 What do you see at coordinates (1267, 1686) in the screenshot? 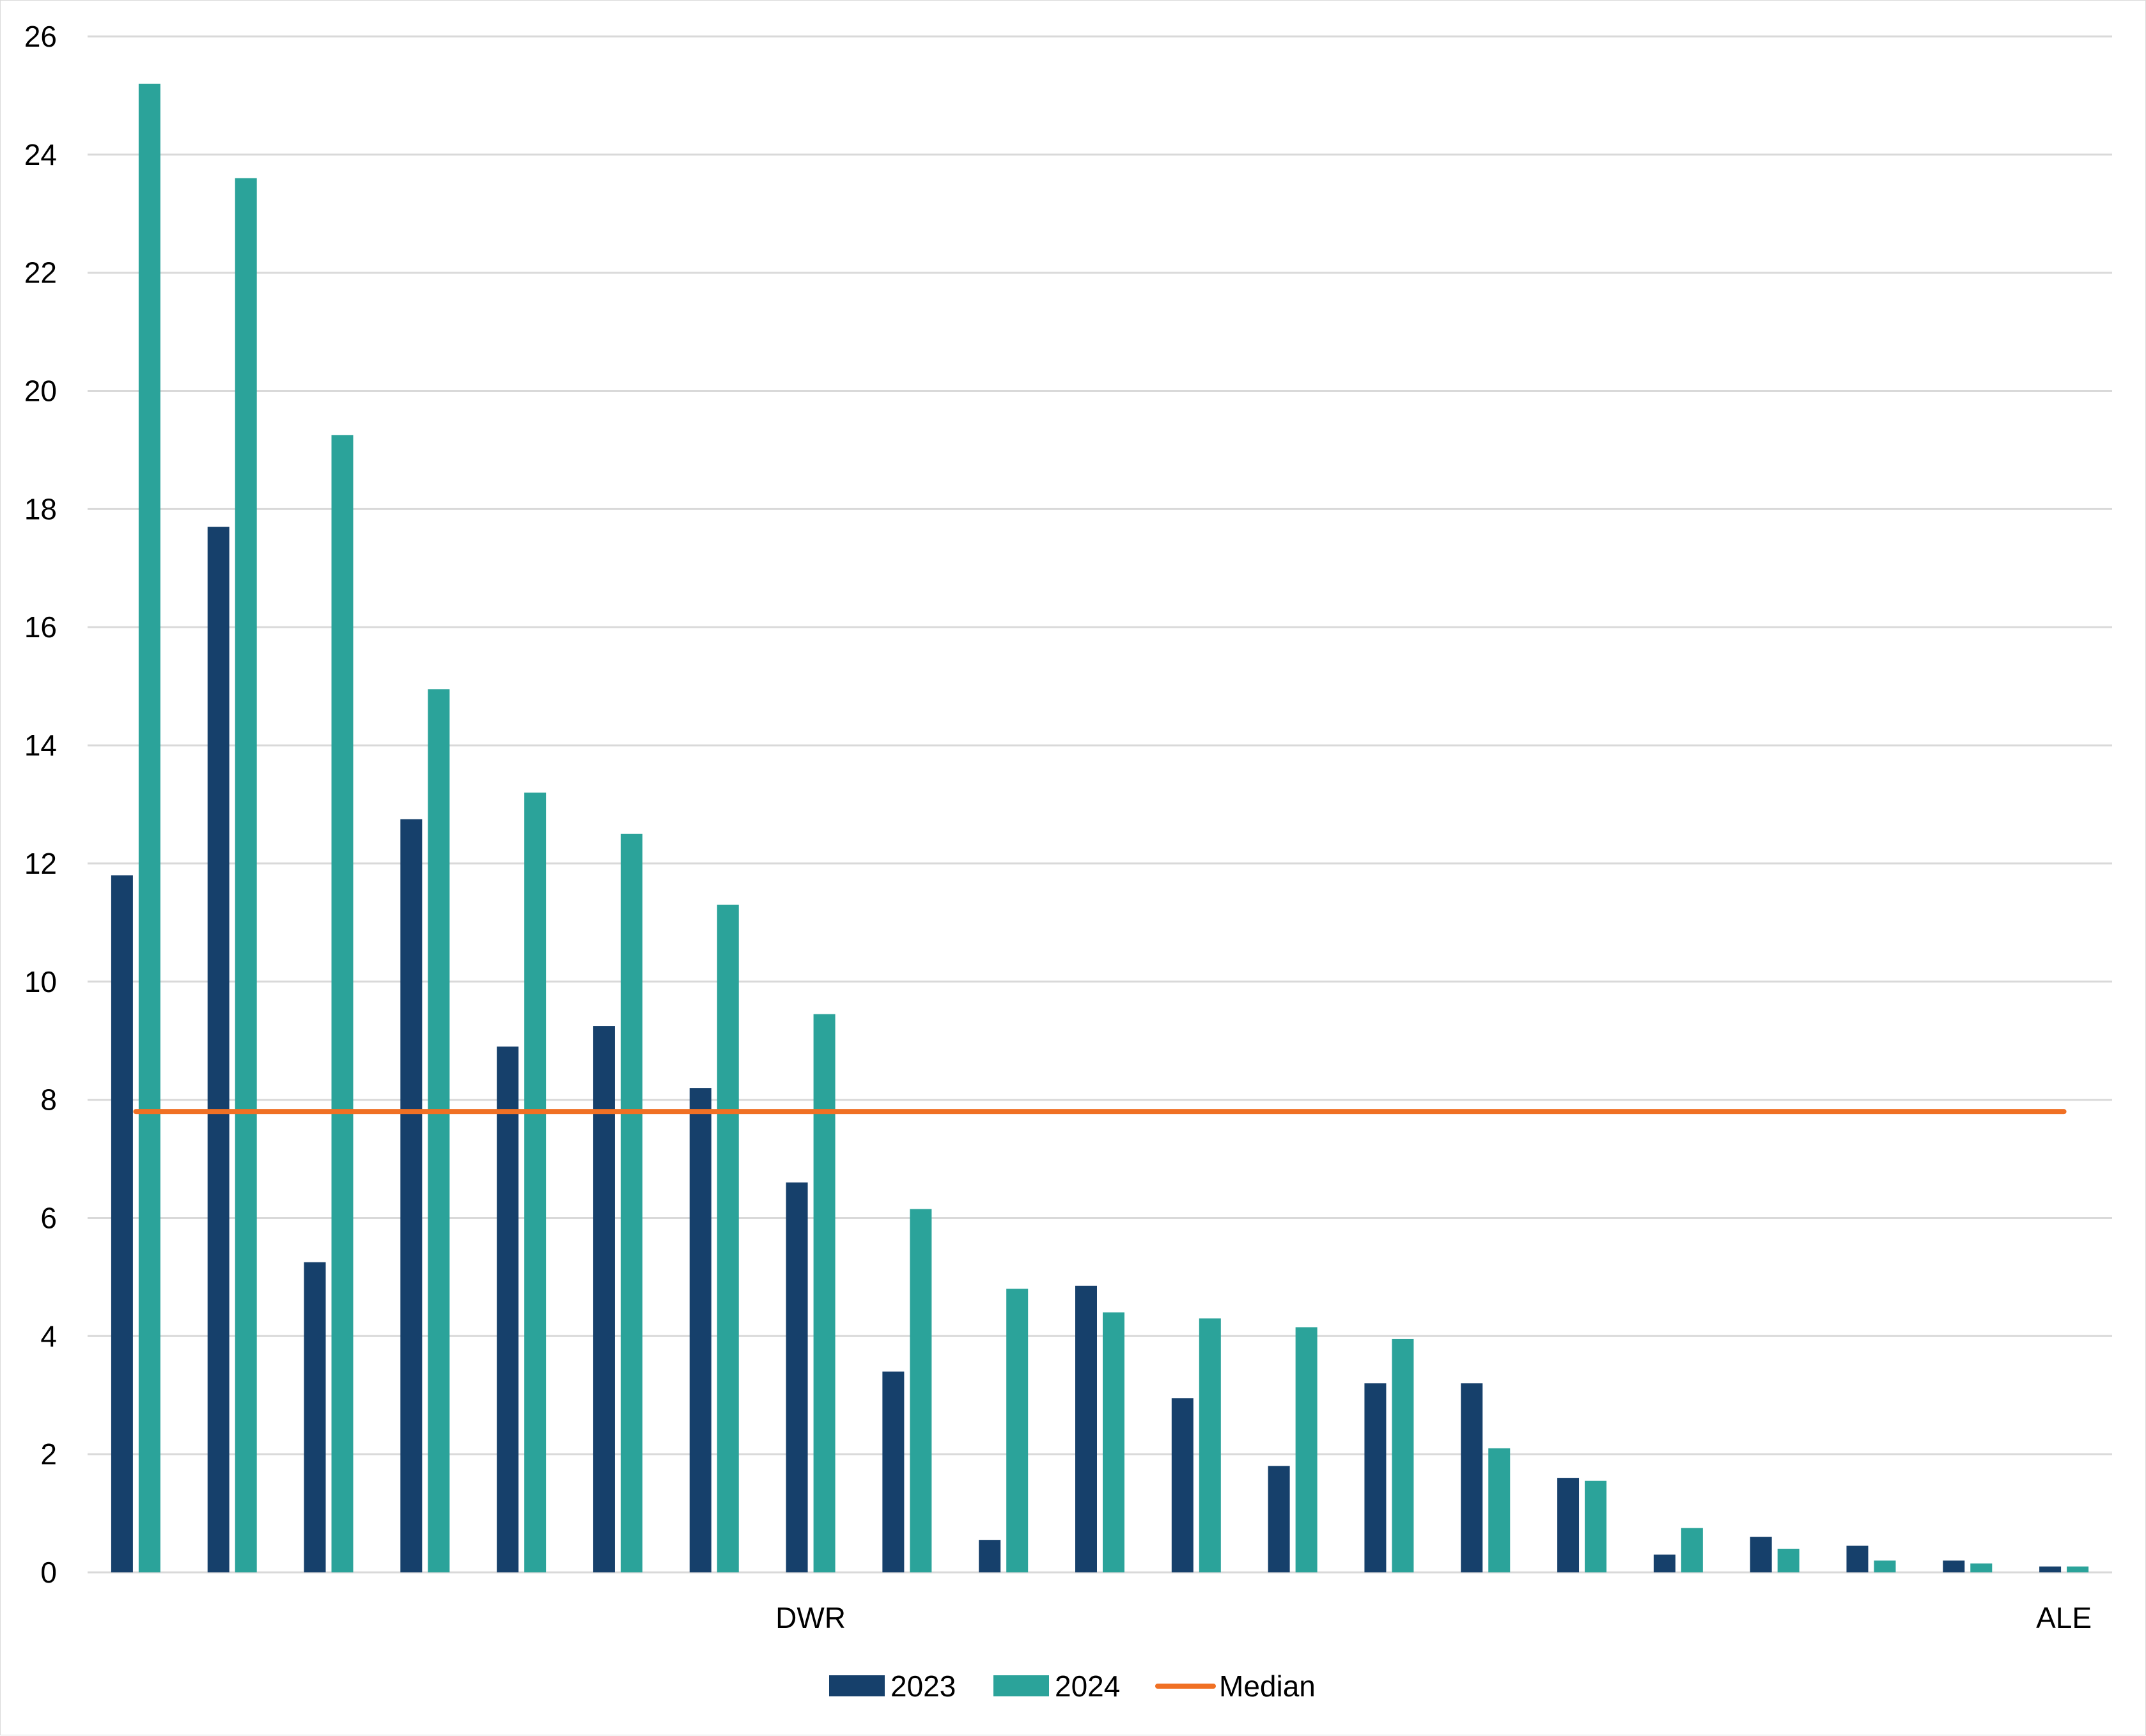
I see `legend-median-label: Median` at bounding box center [1267, 1686].